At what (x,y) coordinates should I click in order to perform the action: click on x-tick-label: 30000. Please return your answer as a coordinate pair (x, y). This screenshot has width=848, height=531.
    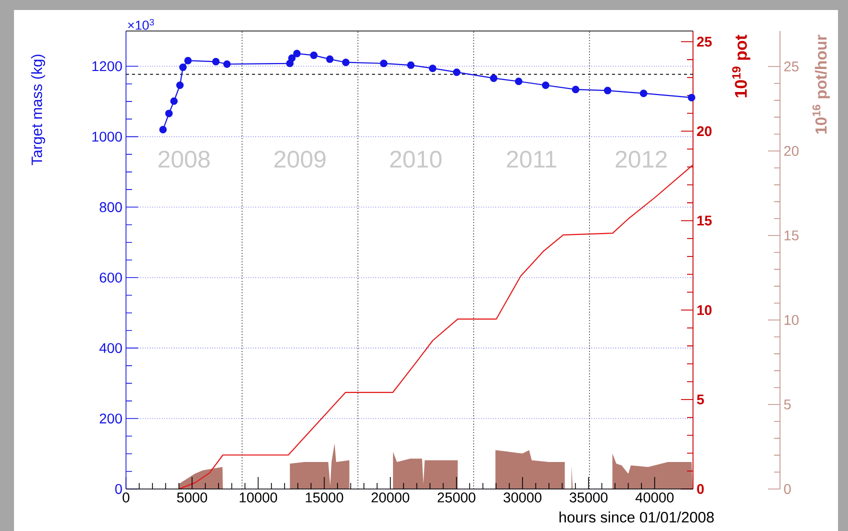
    Looking at the image, I should click on (523, 497).